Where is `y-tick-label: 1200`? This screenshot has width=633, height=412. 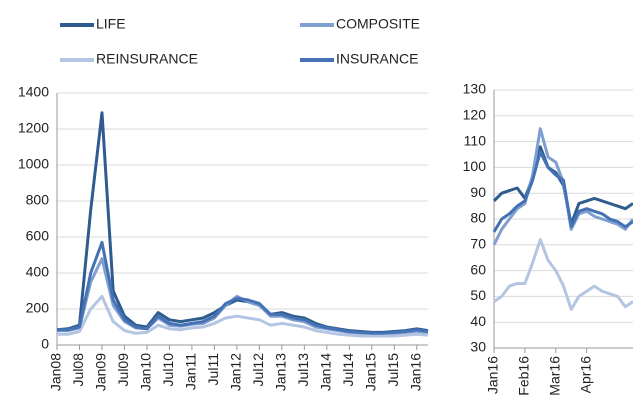 y-tick-label: 1200 is located at coordinates (33, 128).